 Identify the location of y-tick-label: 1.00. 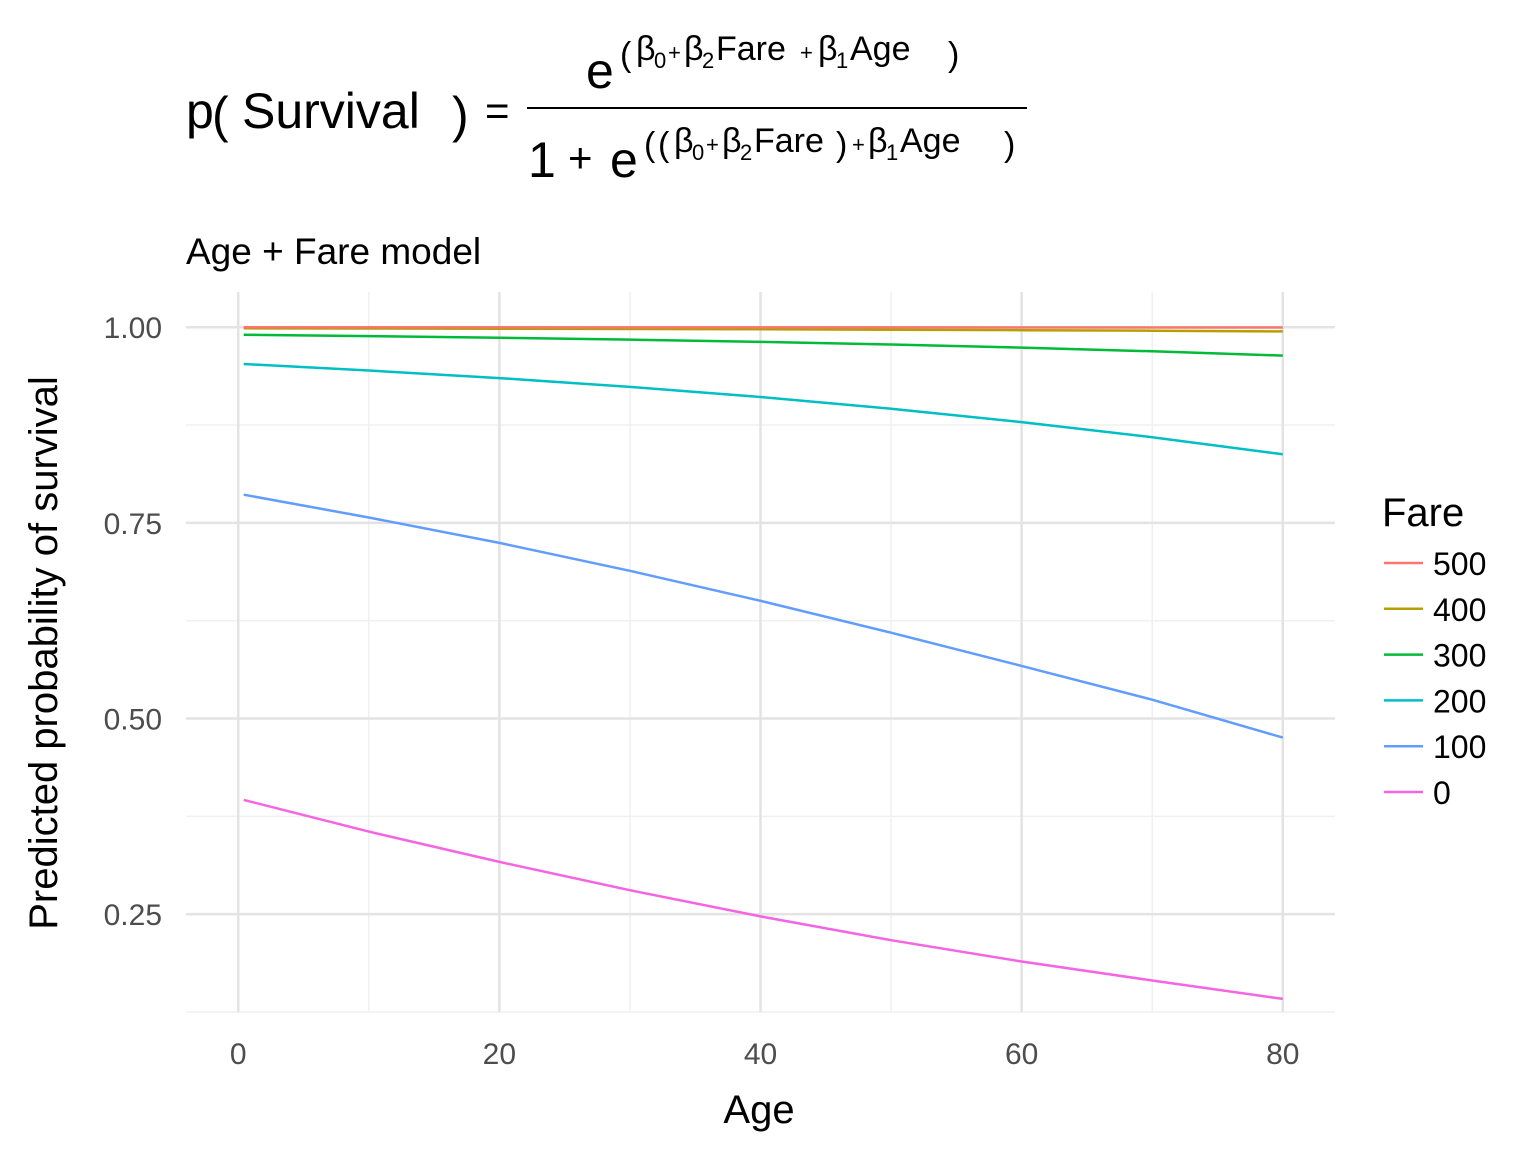
(133, 328).